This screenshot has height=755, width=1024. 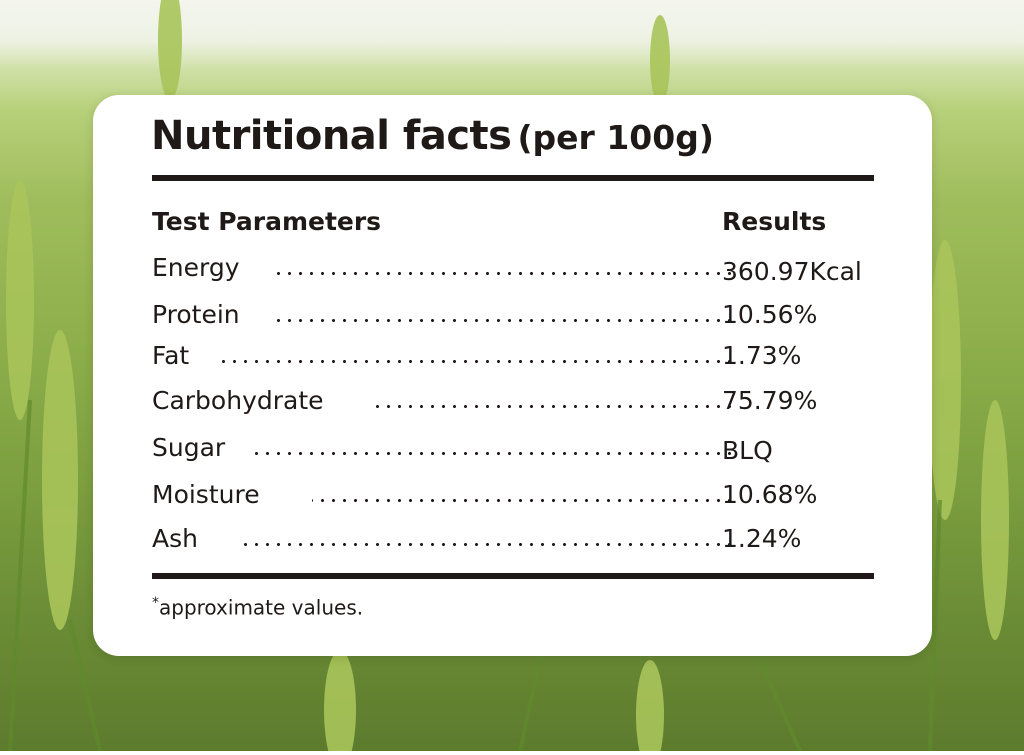 What do you see at coordinates (770, 494) in the screenshot?
I see `row-value: 10.68%` at bounding box center [770, 494].